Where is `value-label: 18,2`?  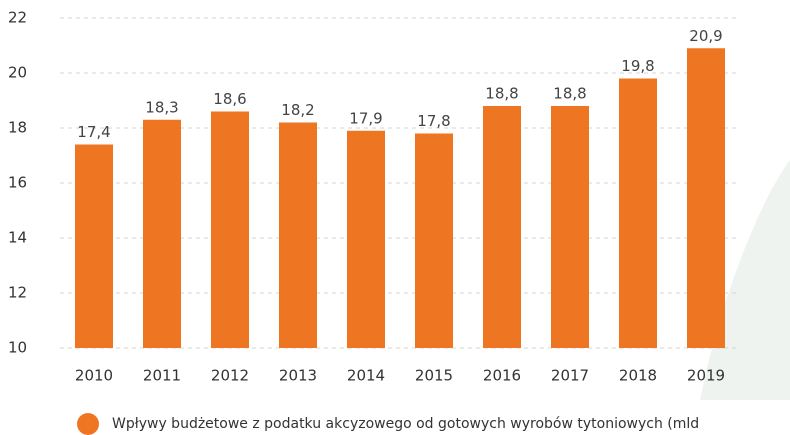
value-label: 18,2 is located at coordinates (297, 110).